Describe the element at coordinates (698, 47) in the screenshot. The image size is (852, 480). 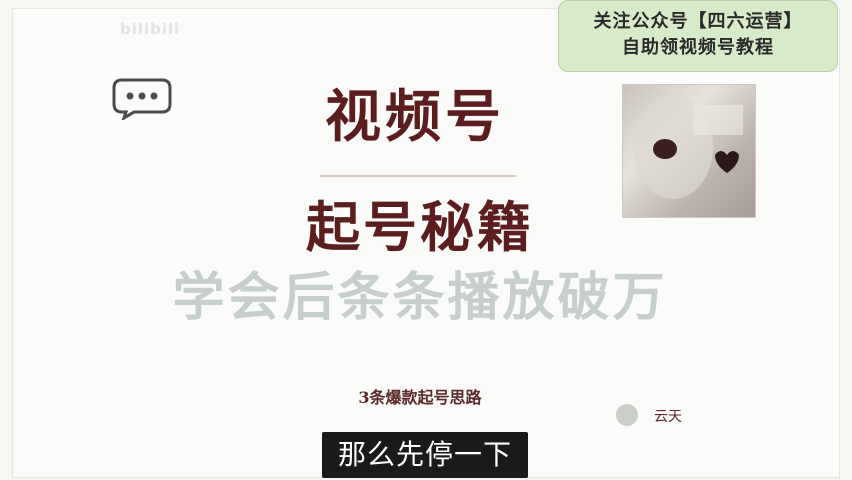
I see `promo-line-2: 自助领视频号教程` at that location.